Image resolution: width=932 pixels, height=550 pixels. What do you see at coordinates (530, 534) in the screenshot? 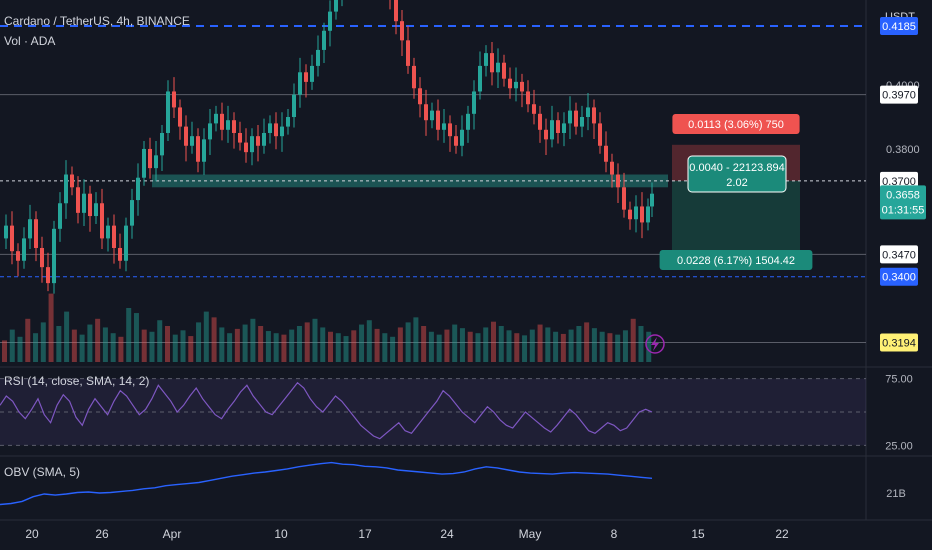
I see `x-tick-label: May` at bounding box center [530, 534].